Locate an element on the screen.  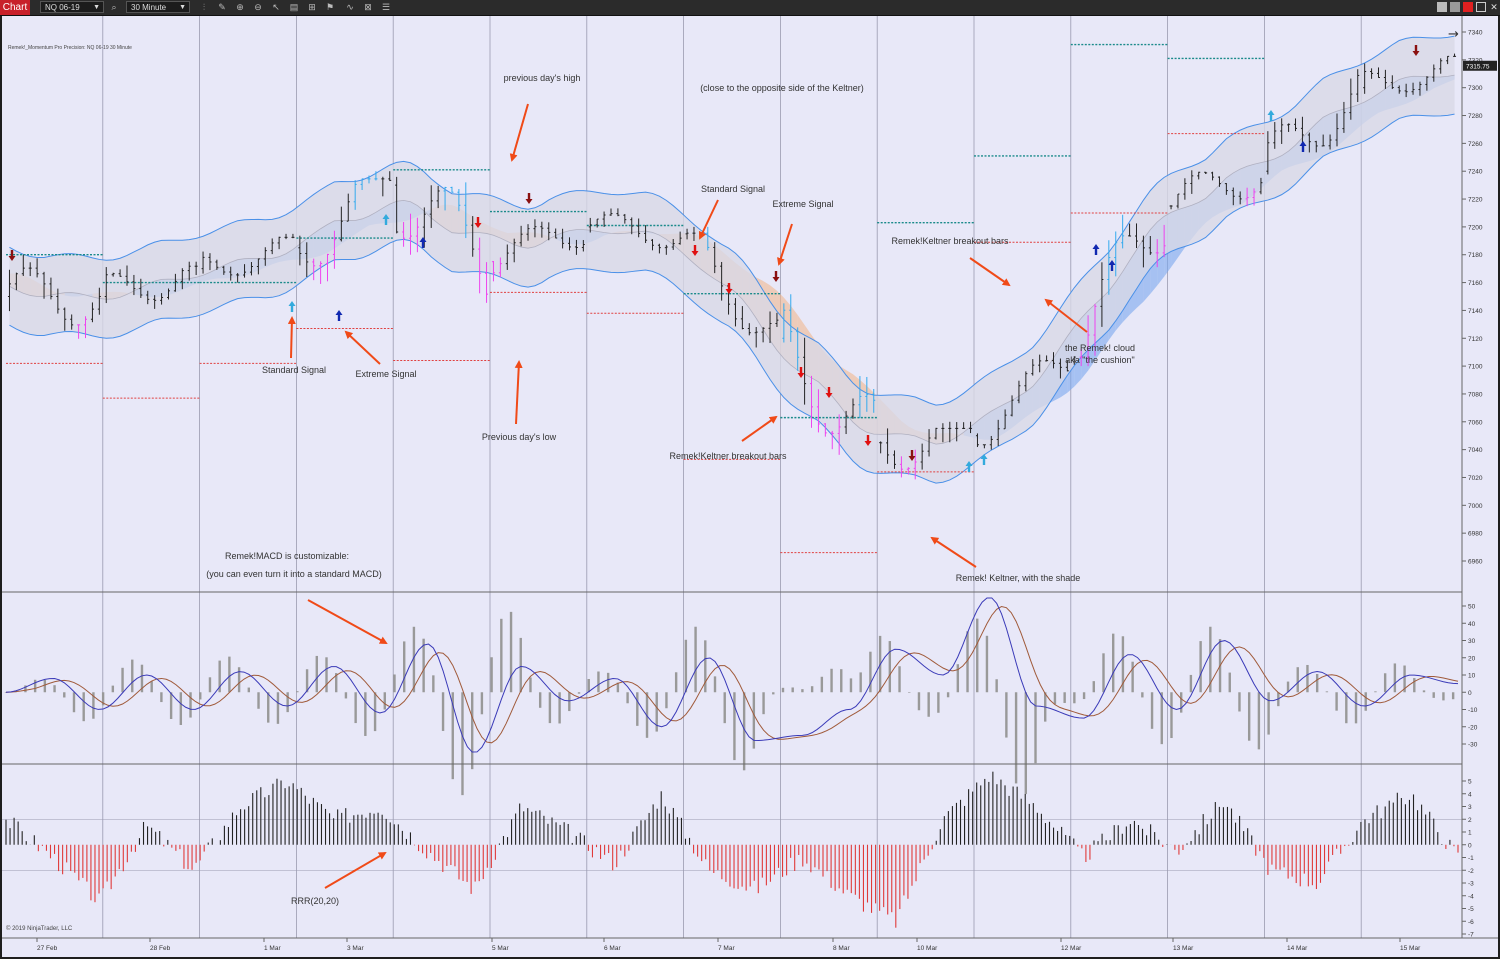
strategies-icon: ∿ is located at coordinates (350, 7).